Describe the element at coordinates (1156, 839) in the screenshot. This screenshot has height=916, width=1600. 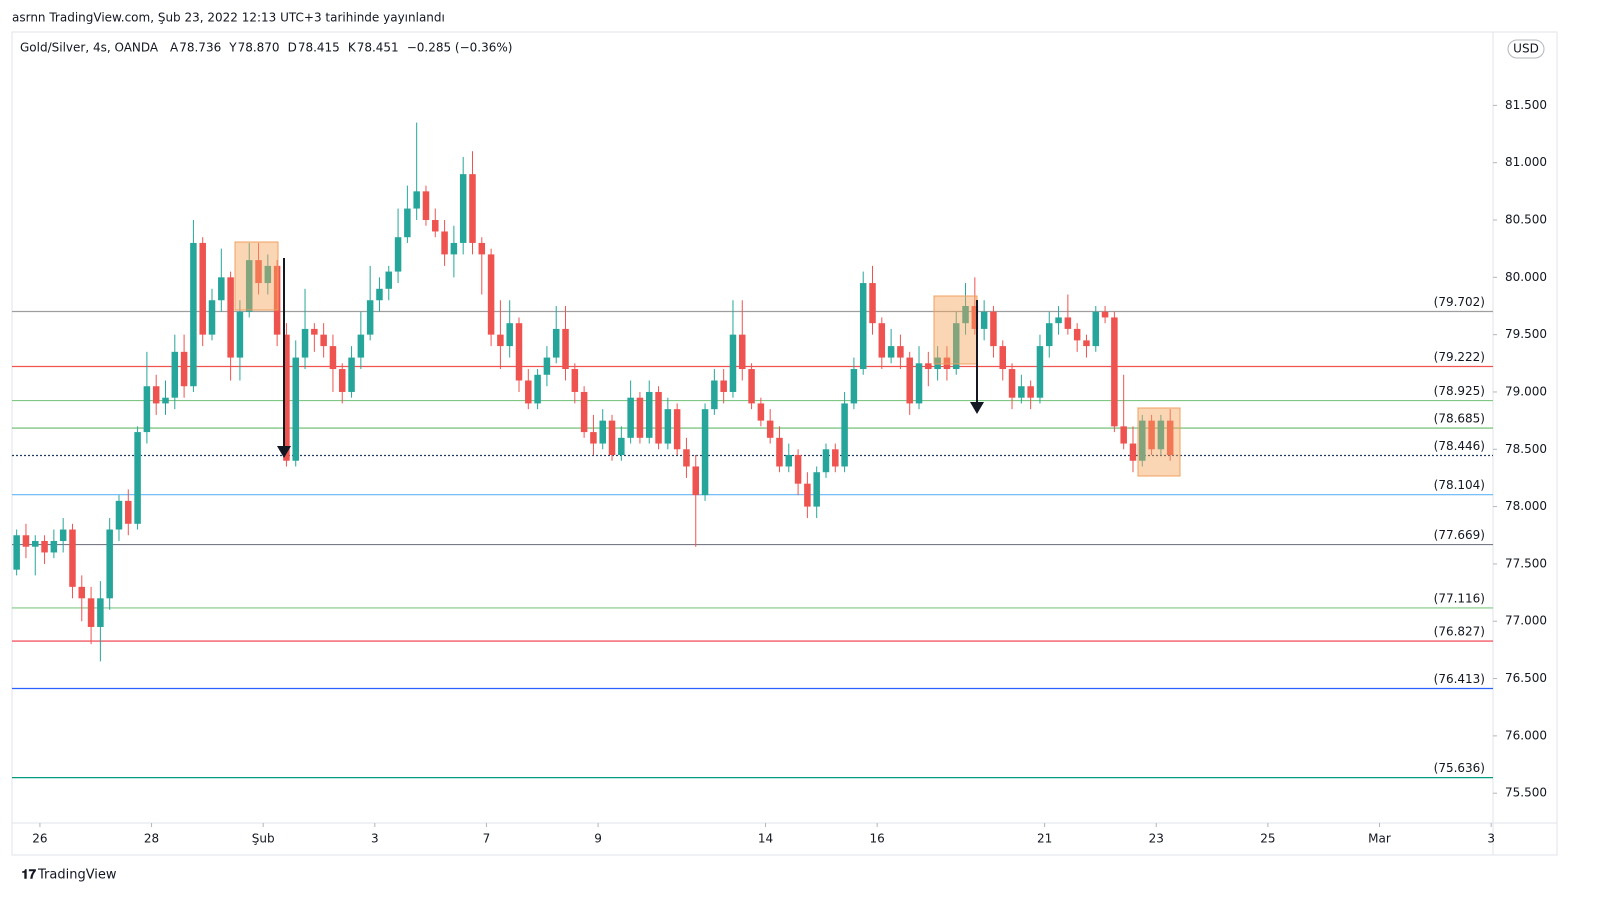
I see `x-tick-label: 23` at that location.